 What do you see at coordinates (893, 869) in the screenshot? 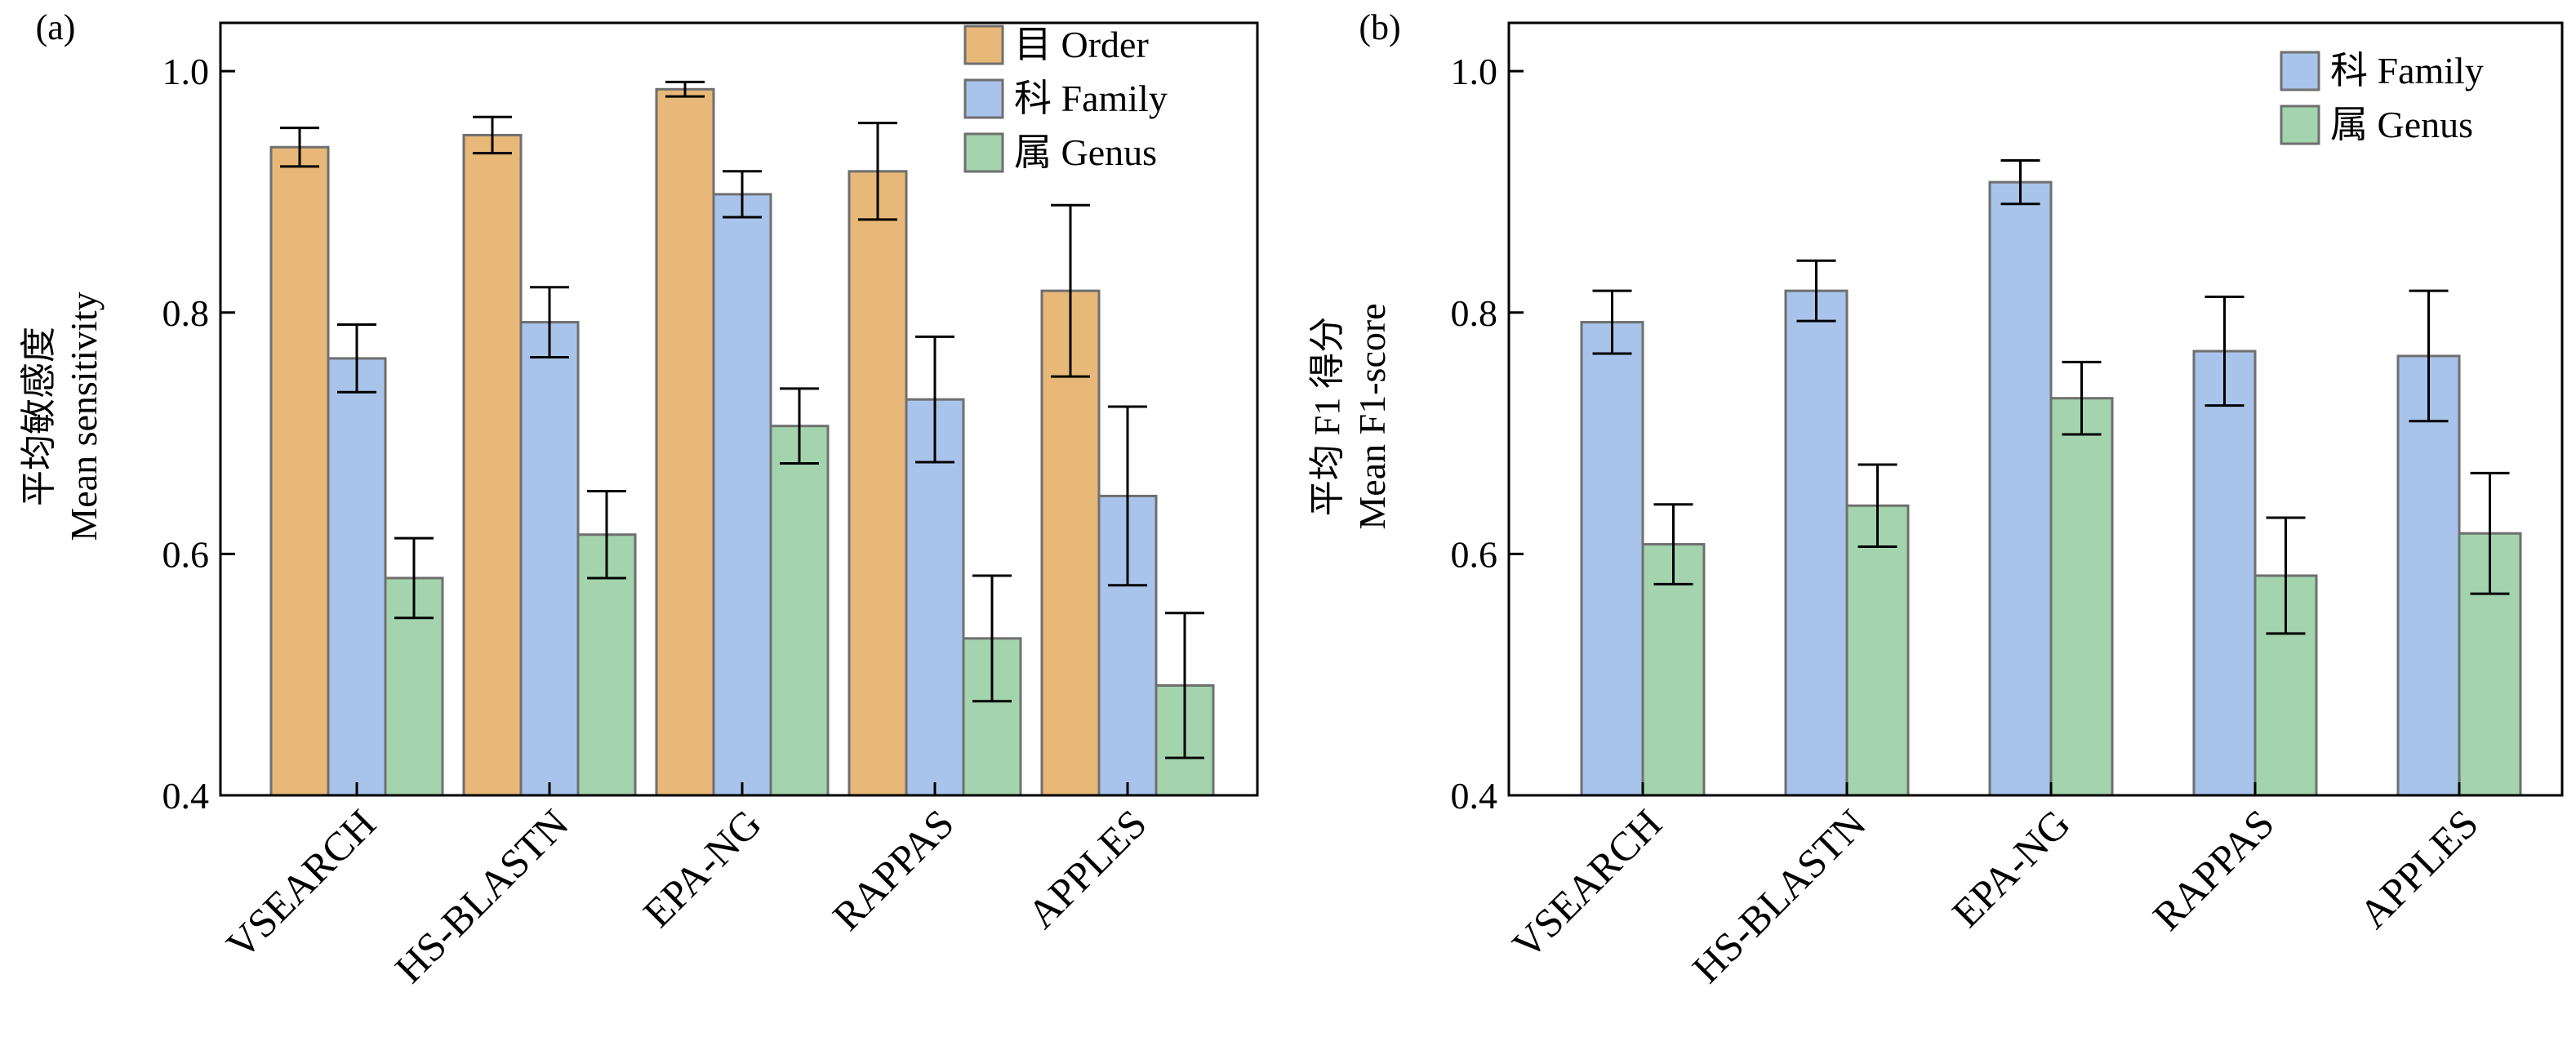
I see `a-xtick-label-rappas: RAPPAS` at bounding box center [893, 869].